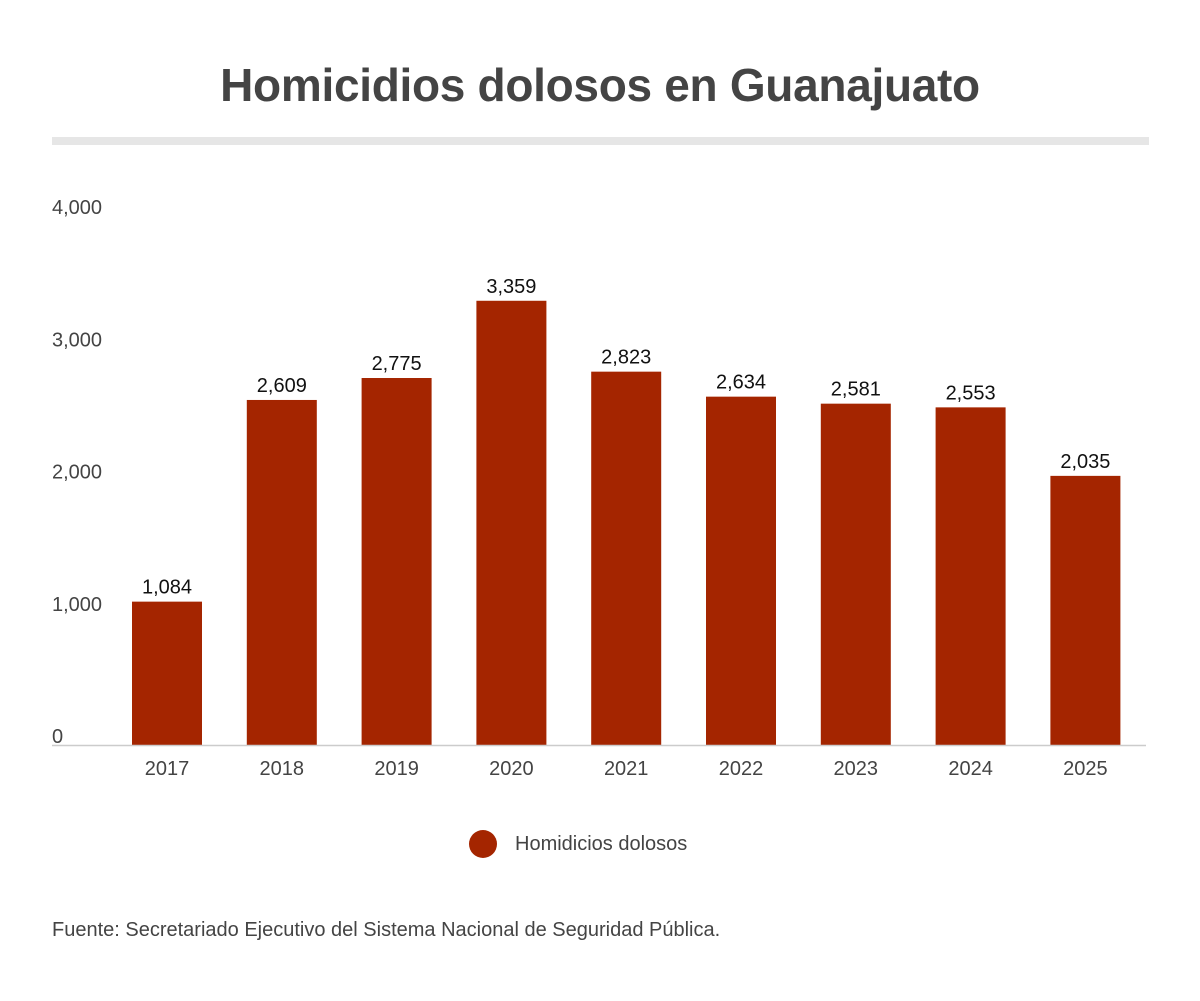  Describe the element at coordinates (77, 340) in the screenshot. I see `y-tick-label: 3,000` at that location.